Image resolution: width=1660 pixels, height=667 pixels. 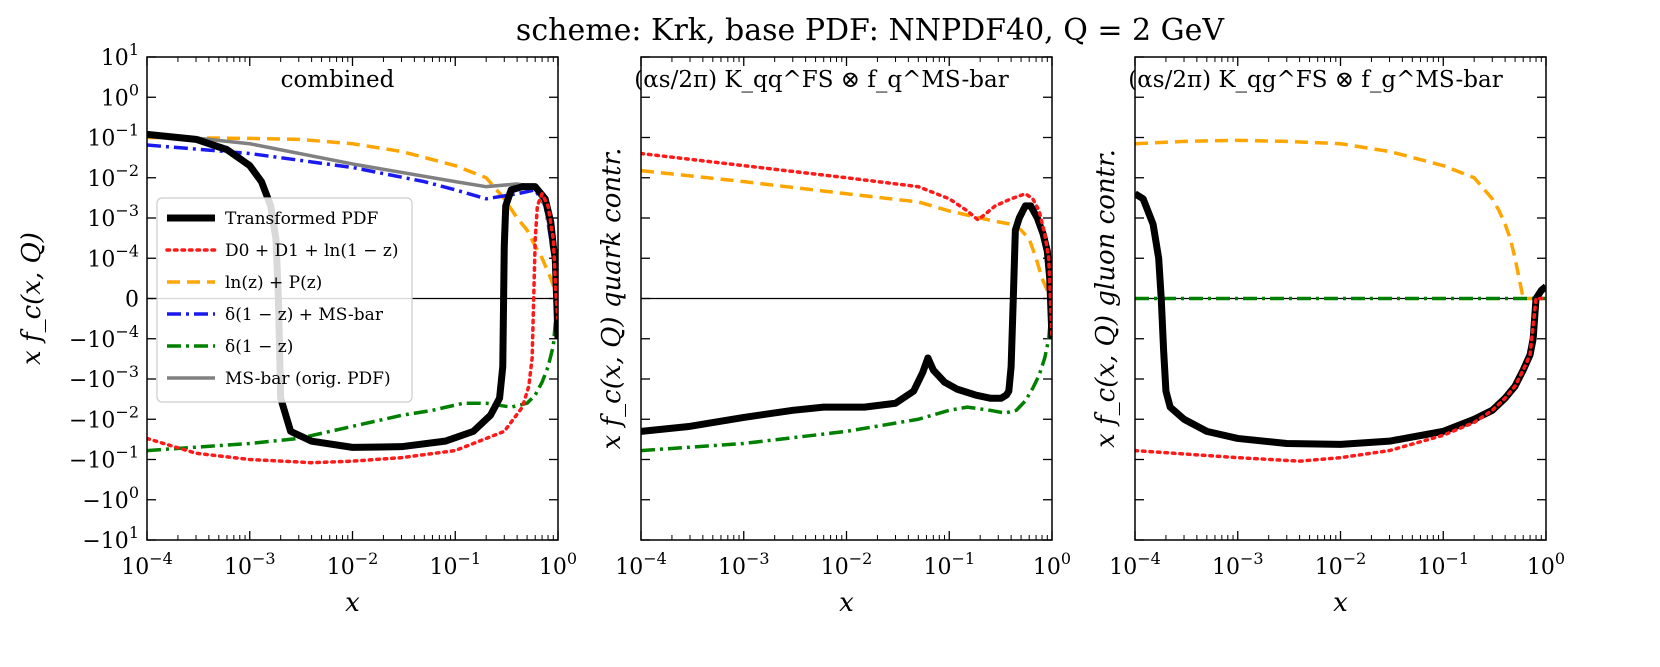 I want to click on panel-title: (αs/2π) K_qg^FS ⊗ f_g^MS-bar, so click(x=1315, y=80).